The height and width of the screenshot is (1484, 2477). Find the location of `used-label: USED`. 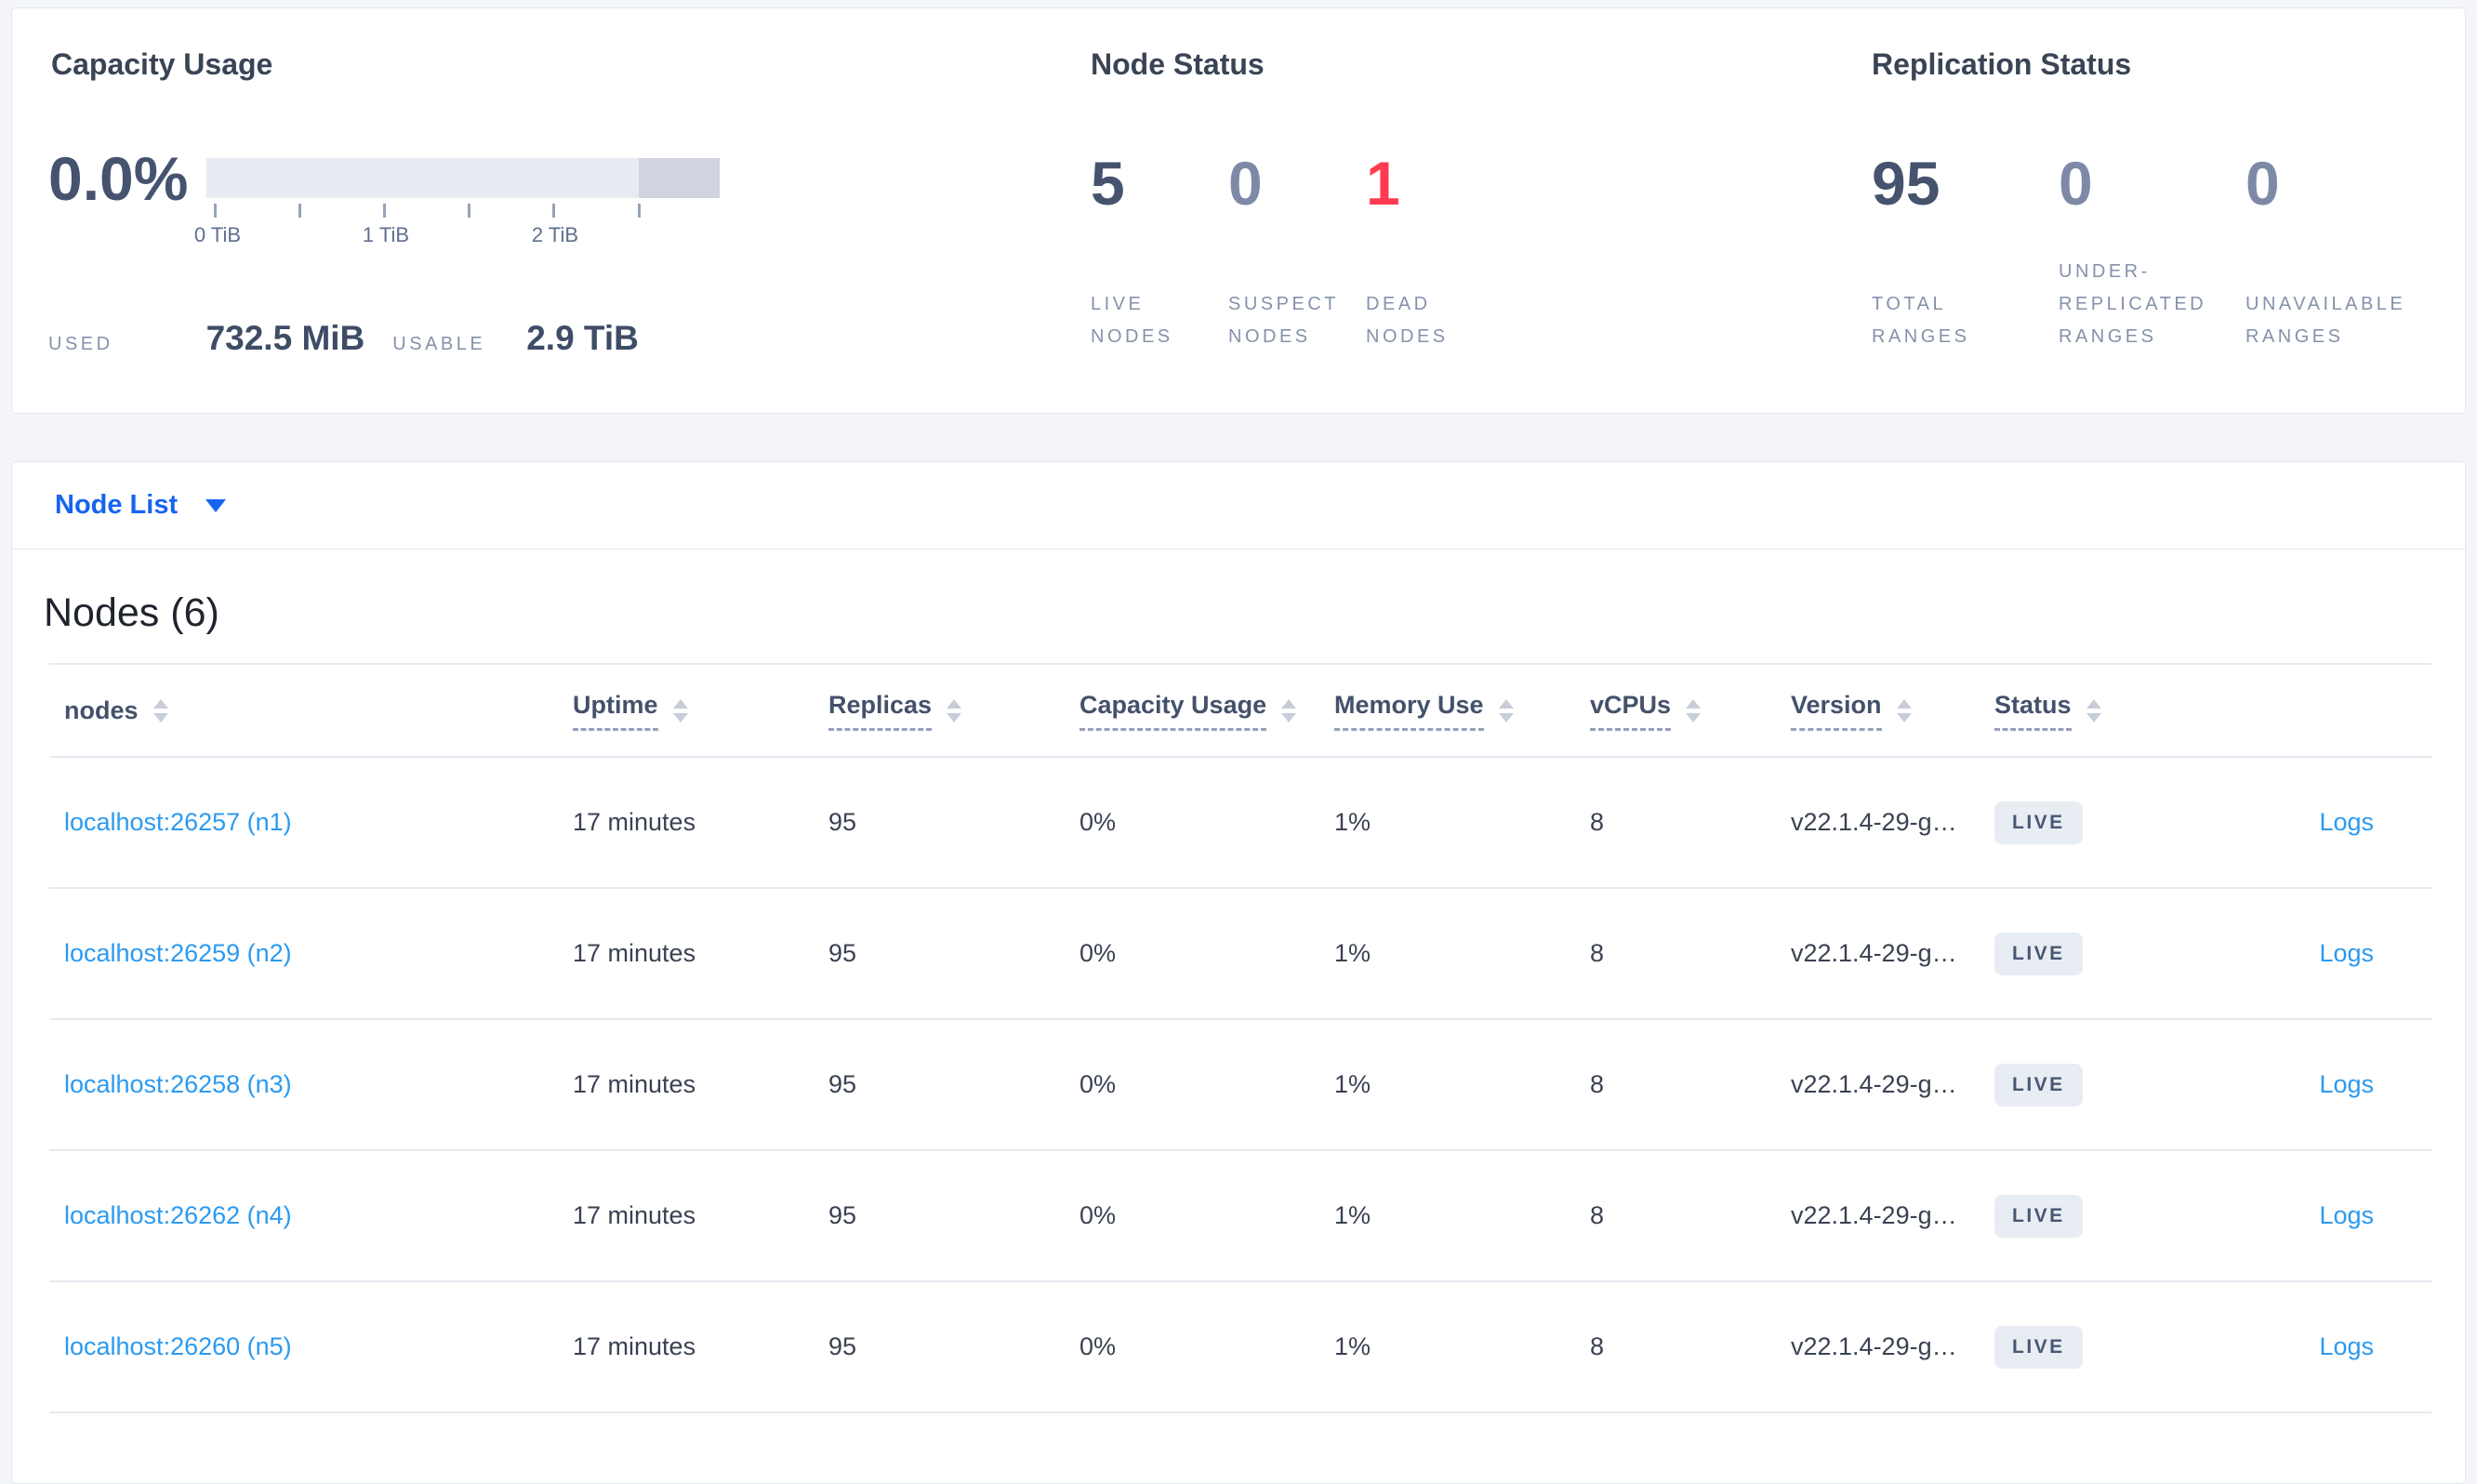

used-label: USED is located at coordinates (80, 344).